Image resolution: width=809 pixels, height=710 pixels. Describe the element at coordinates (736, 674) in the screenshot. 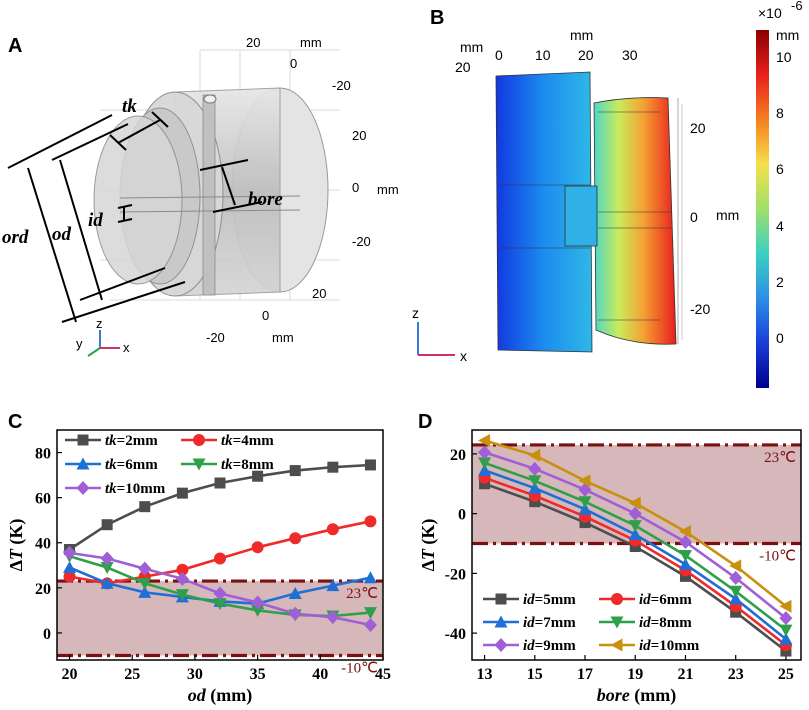

I see `x-tick-label: 23` at that location.